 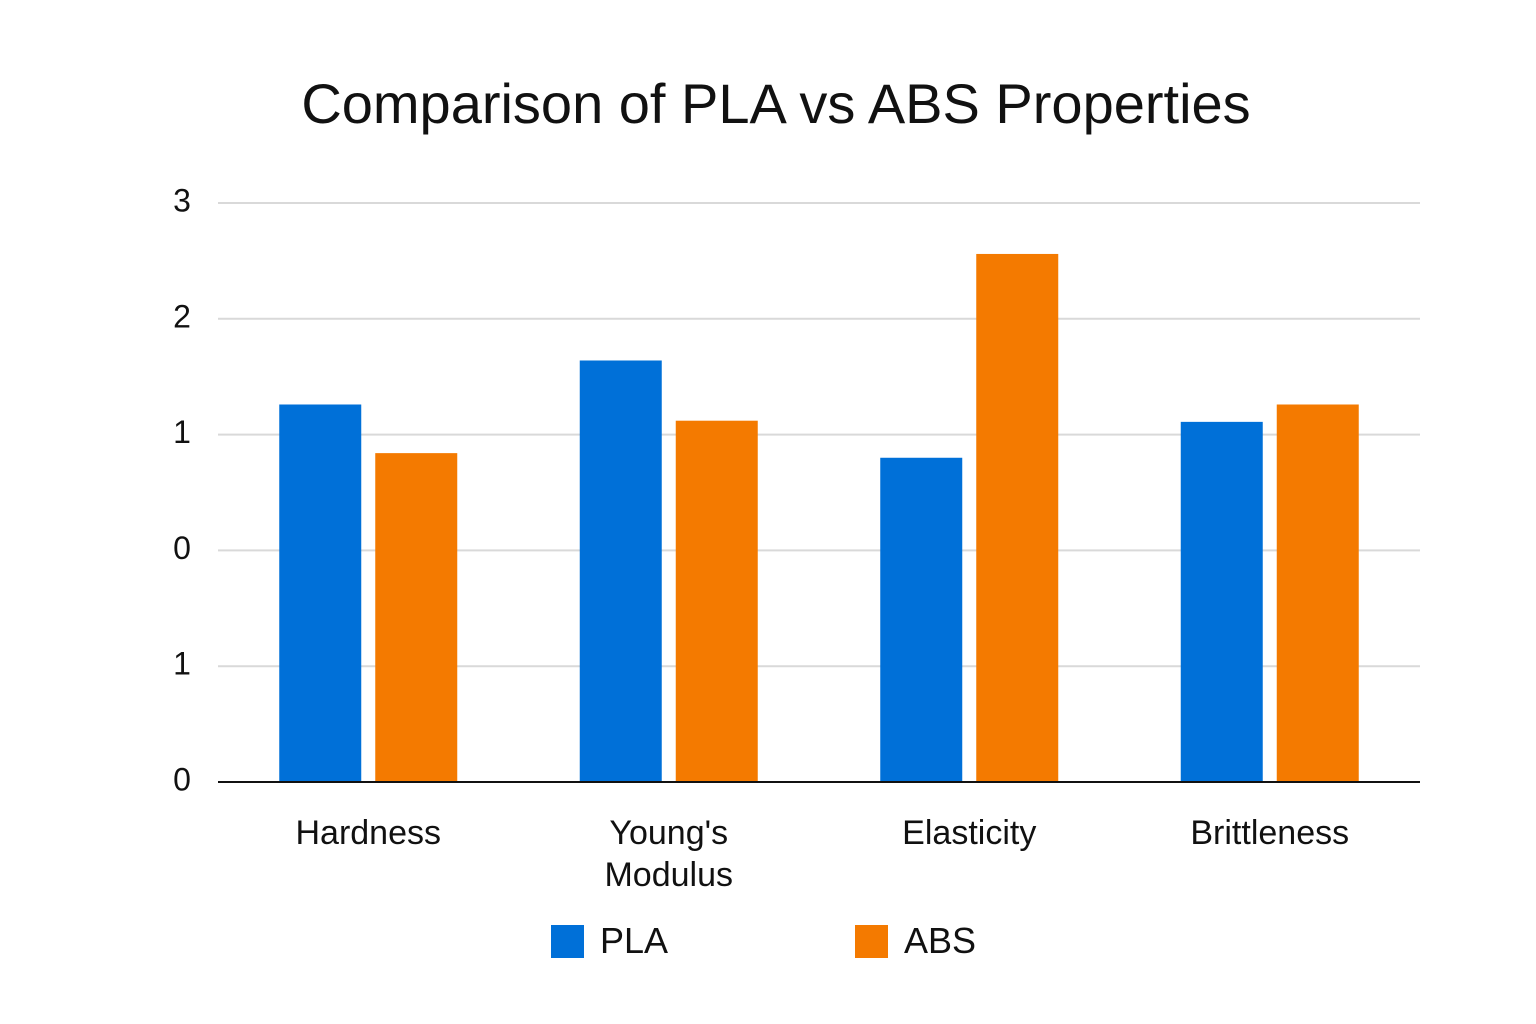 What do you see at coordinates (775, 103) in the screenshot?
I see `chart-title: Comparison of PLA vs ABS Properties` at bounding box center [775, 103].